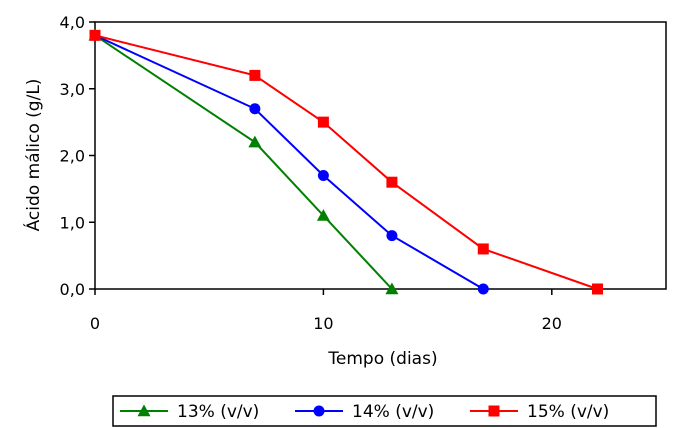  What do you see at coordinates (72, 289) in the screenshot?
I see `y-tick-label: 0,0` at bounding box center [72, 289].